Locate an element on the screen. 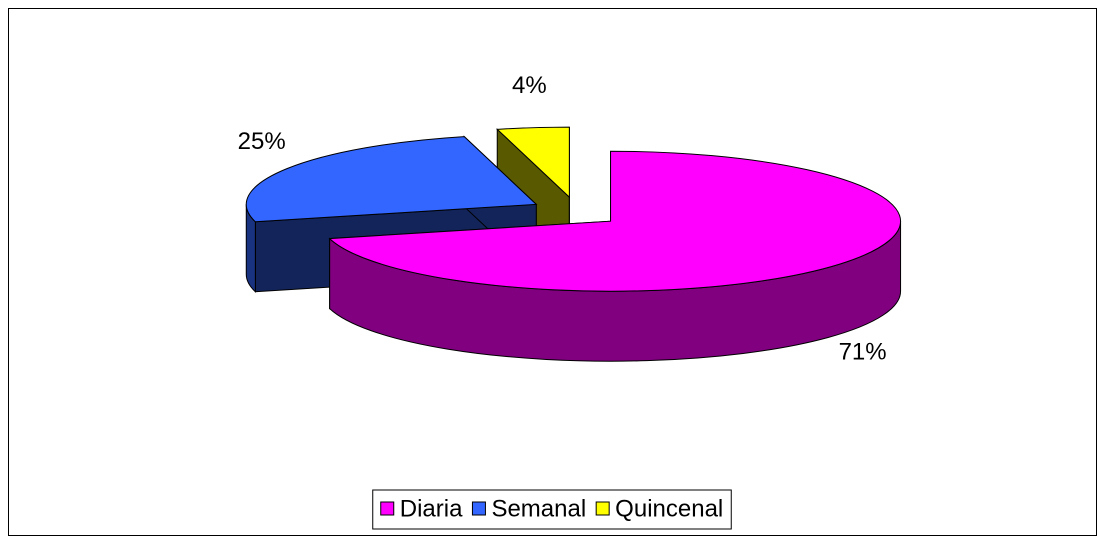  data-label: 4% is located at coordinates (529, 85).